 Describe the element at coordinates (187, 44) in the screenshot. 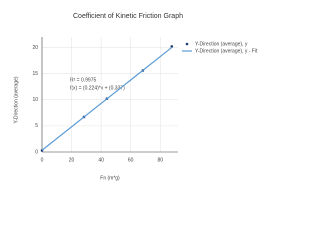

I see `legend-swatch` at that location.